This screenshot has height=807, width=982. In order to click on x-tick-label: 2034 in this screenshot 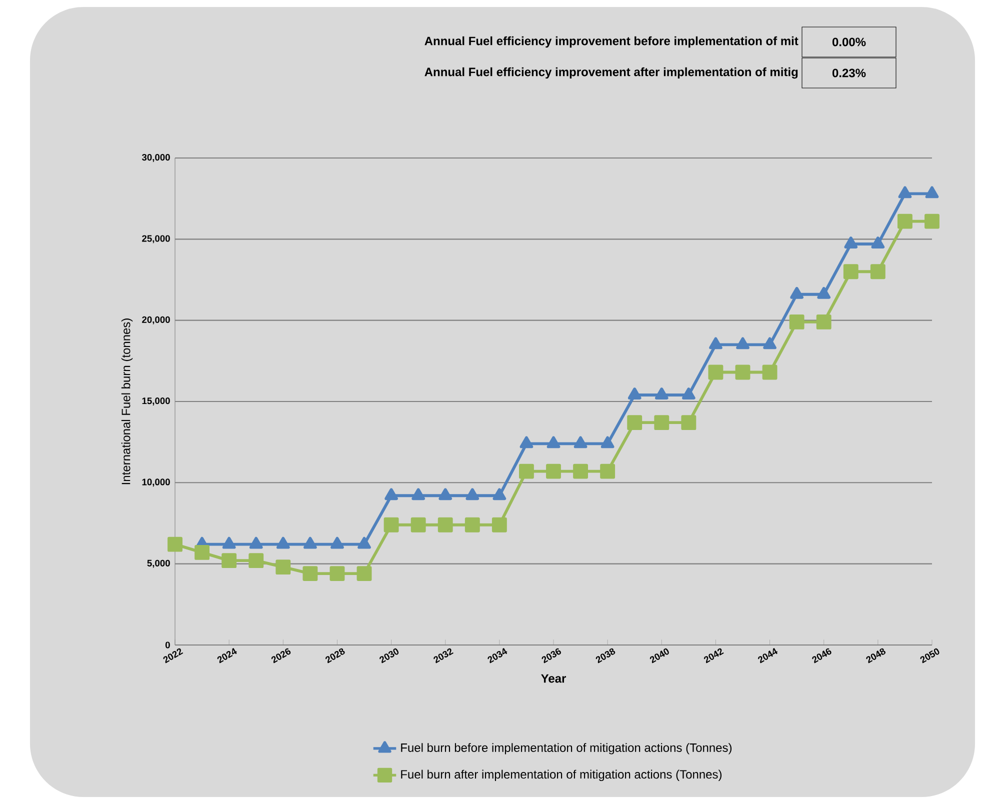, I will do `click(498, 656)`.